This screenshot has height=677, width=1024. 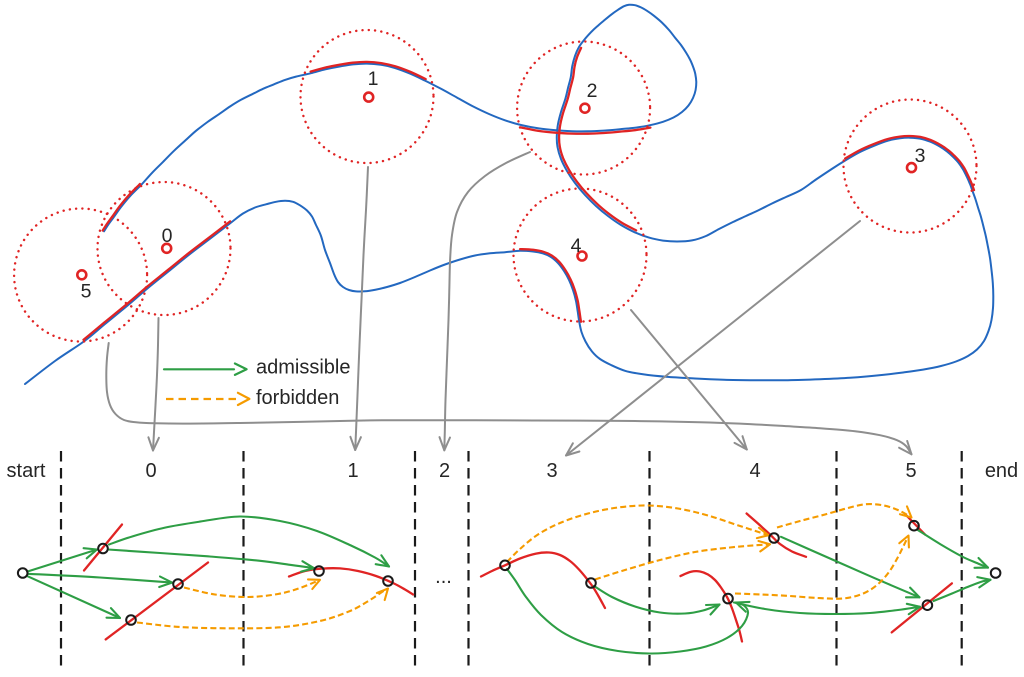 What do you see at coordinates (303, 368) in the screenshot?
I see `svg-text: admissible` at bounding box center [303, 368].